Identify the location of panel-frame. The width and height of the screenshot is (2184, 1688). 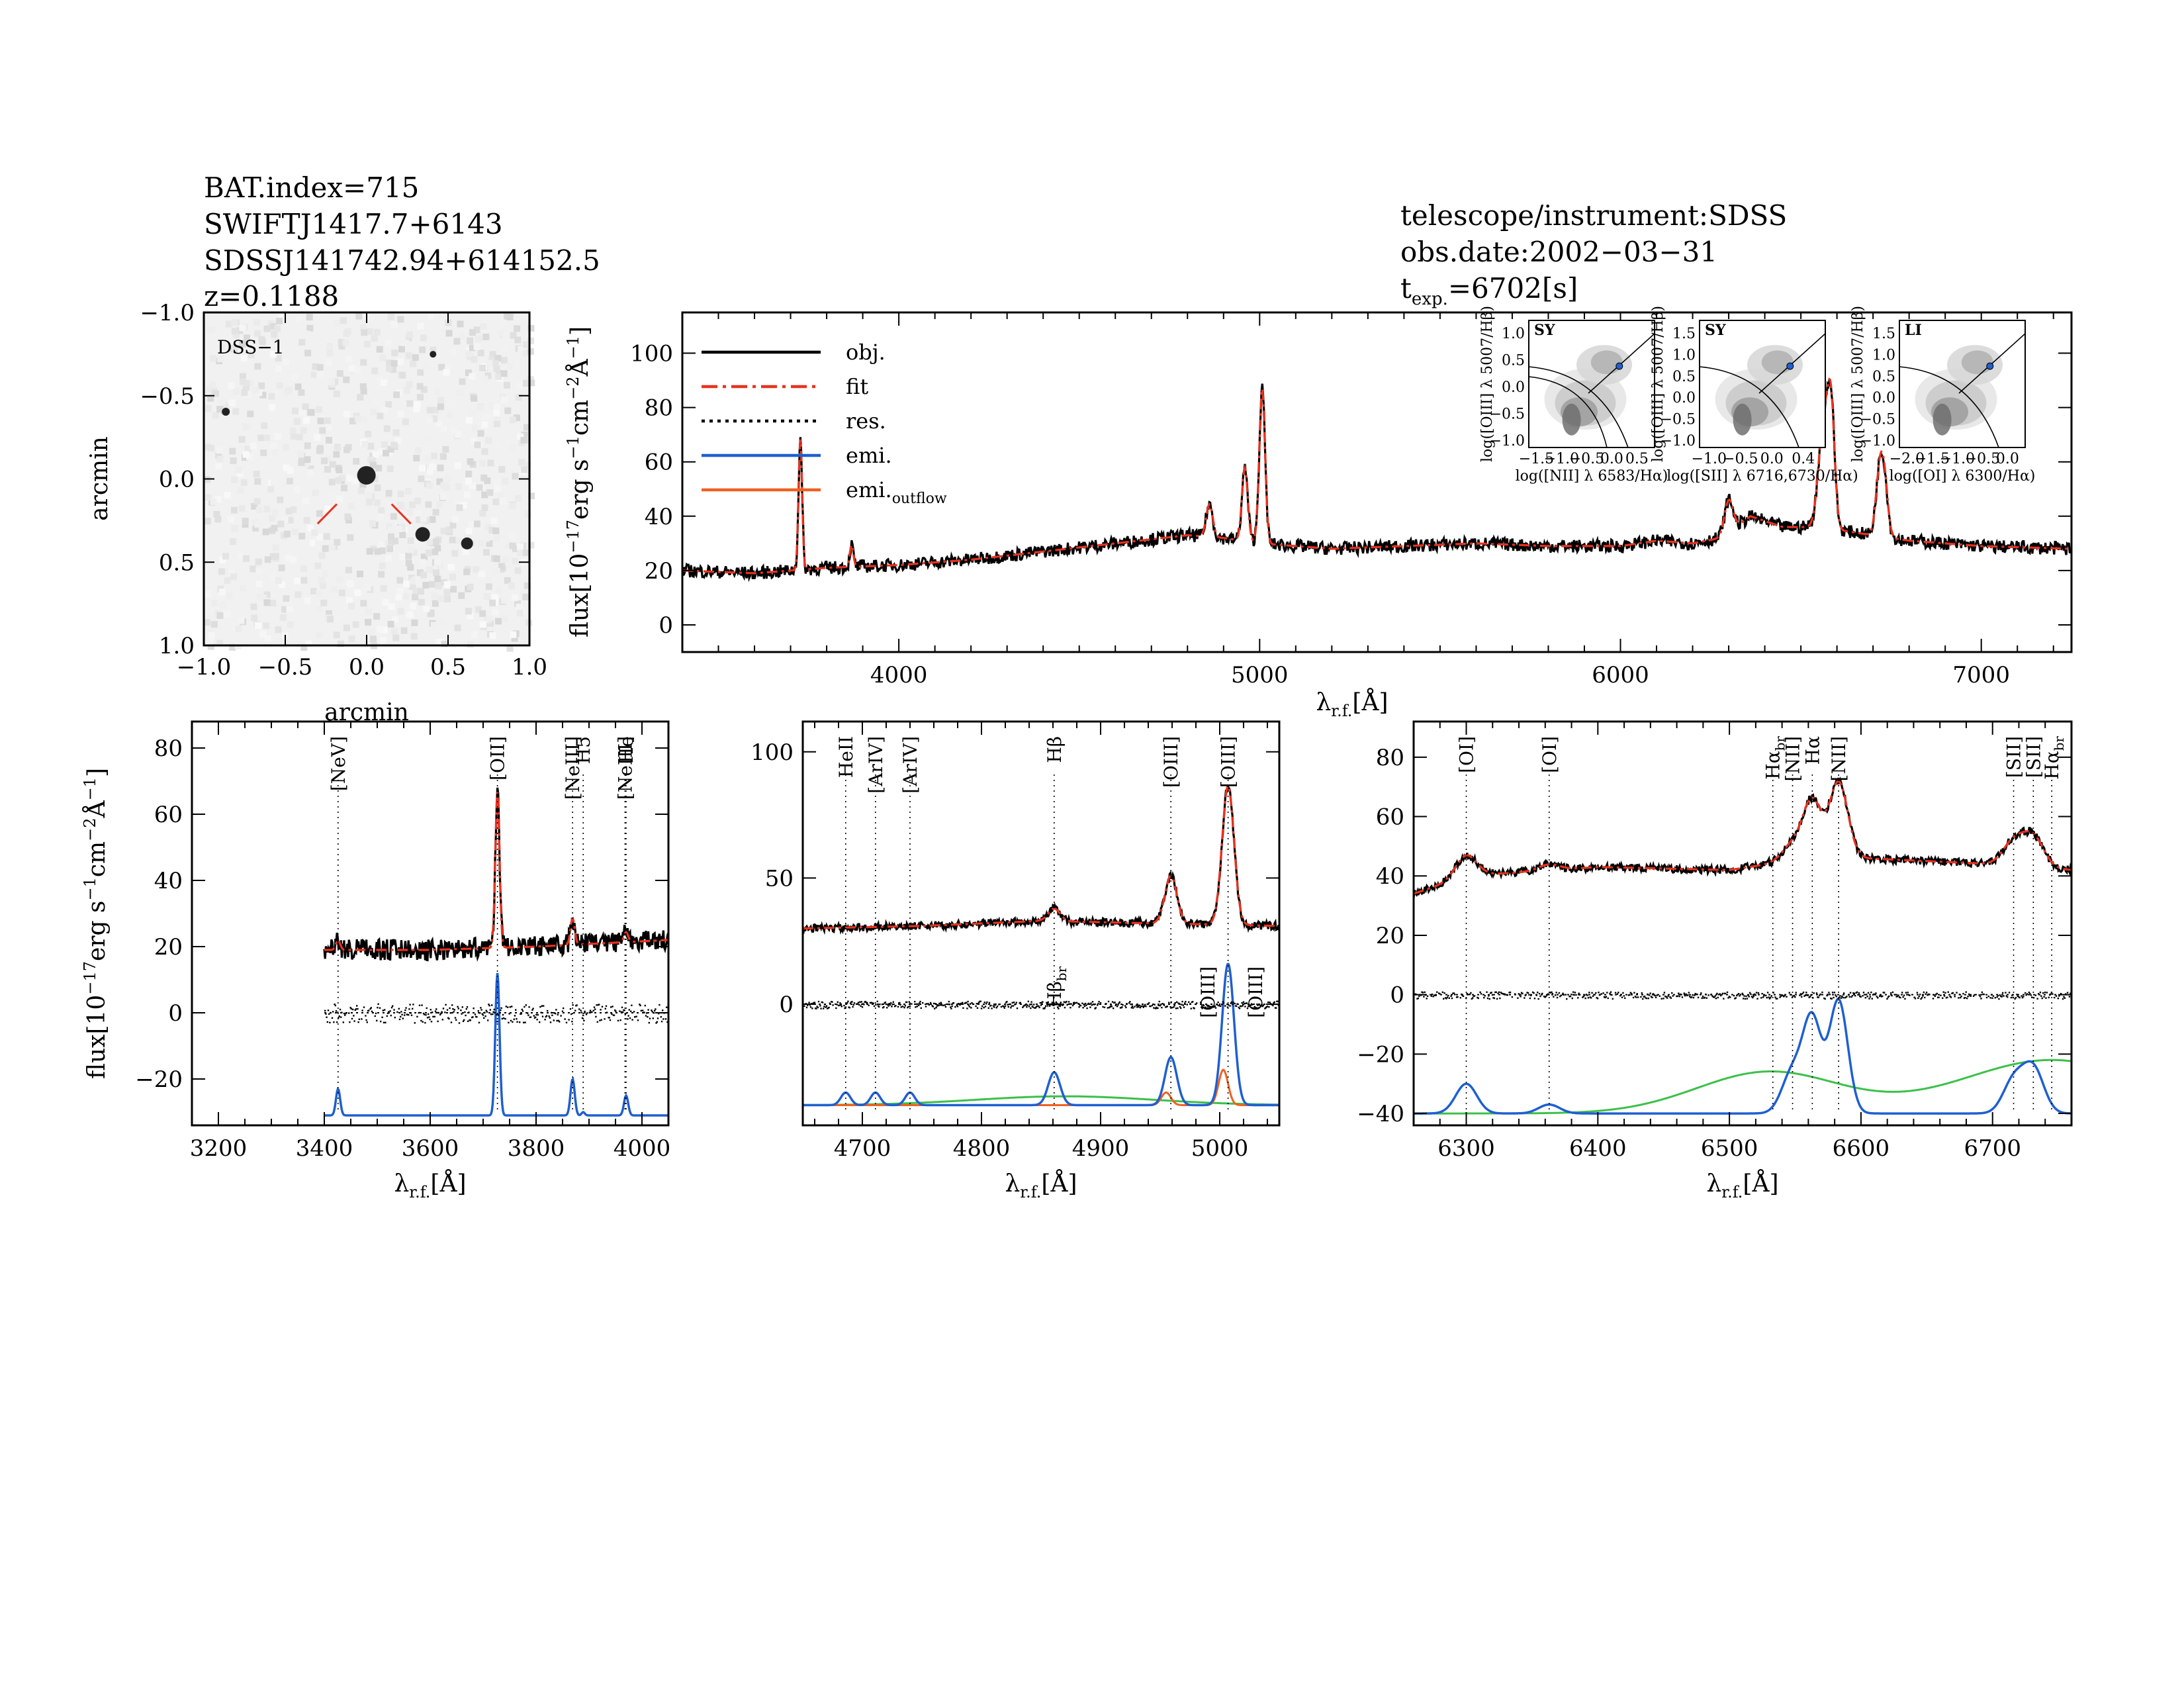
(1041, 923).